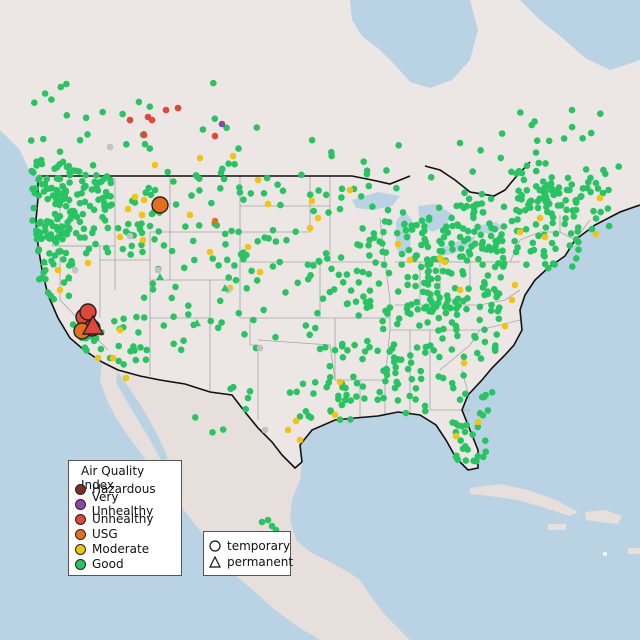  Describe the element at coordinates (414, 44) in the screenshot. I see `hudson-bay` at that location.